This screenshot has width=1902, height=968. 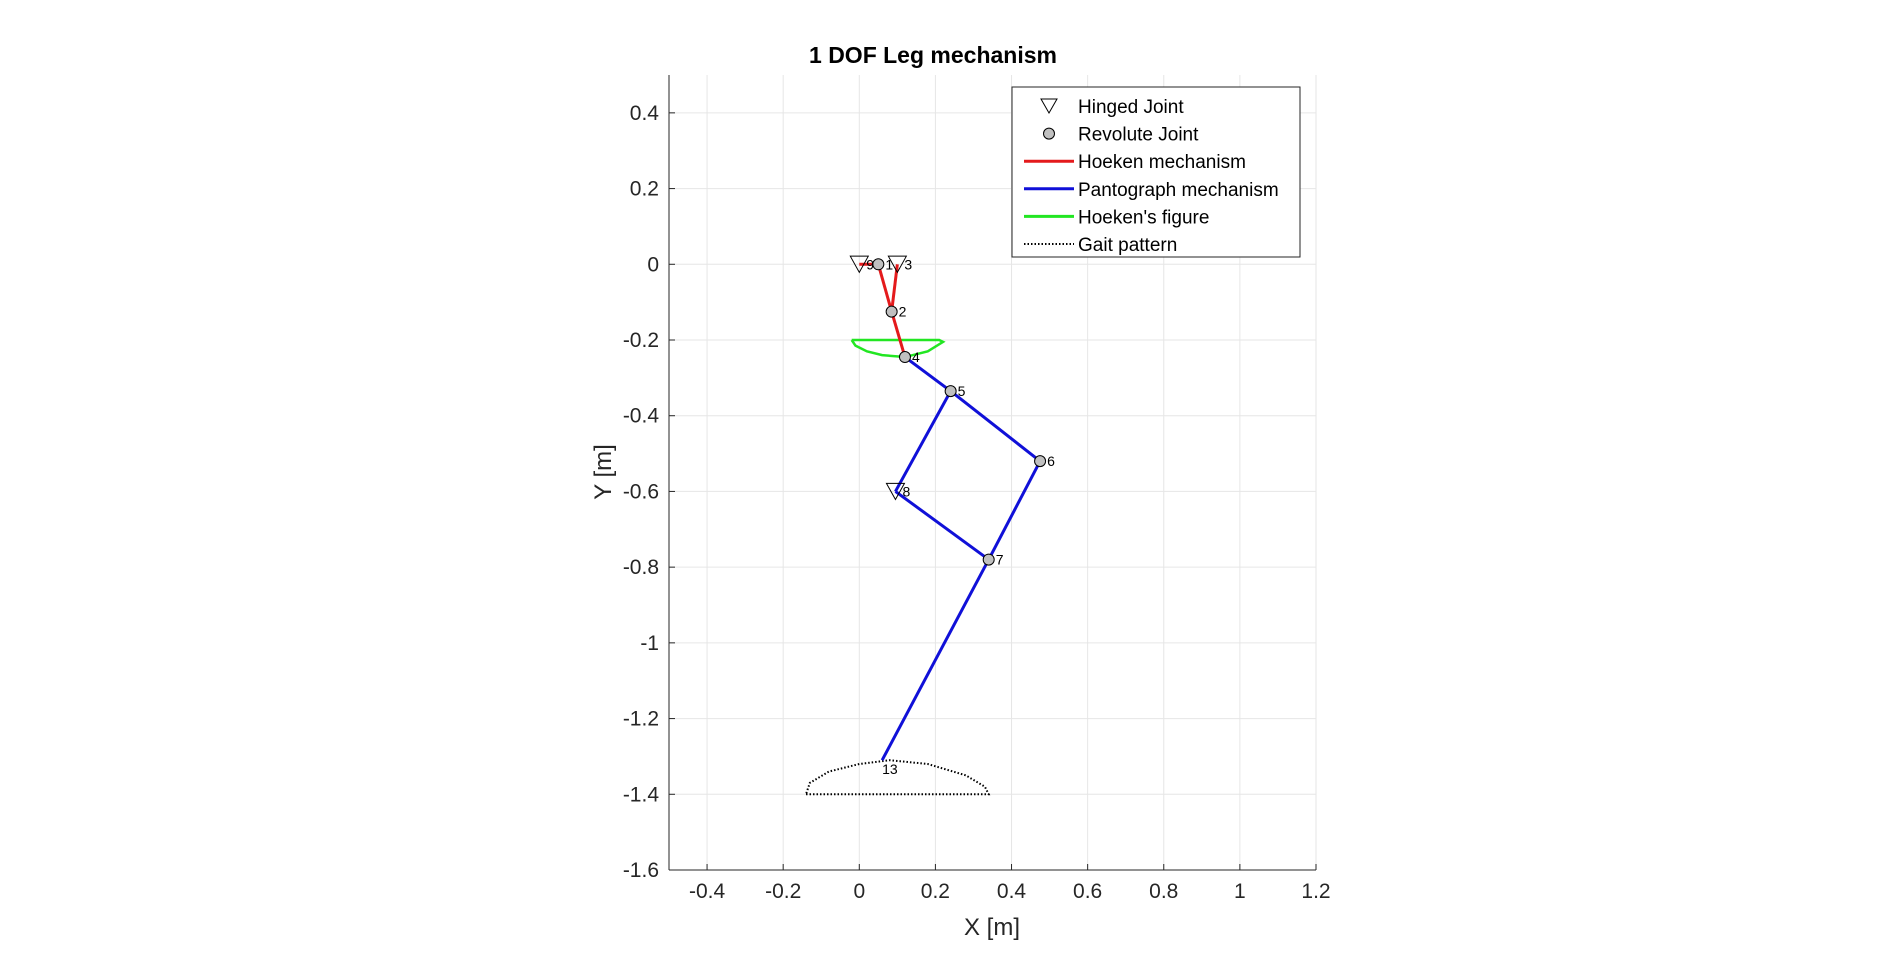 I want to click on y-tick-label: -1.6, so click(x=641, y=870).